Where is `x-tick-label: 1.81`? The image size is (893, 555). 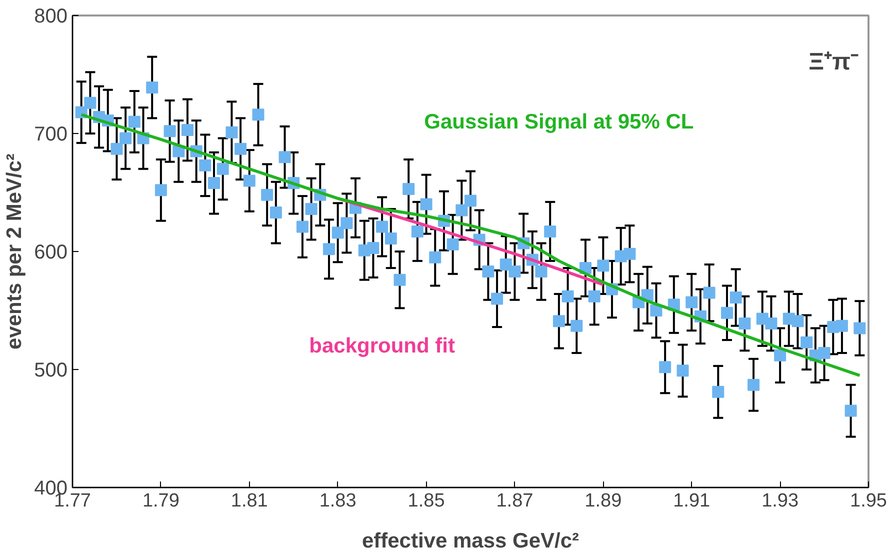 x-tick-label: 1.81 is located at coordinates (249, 501).